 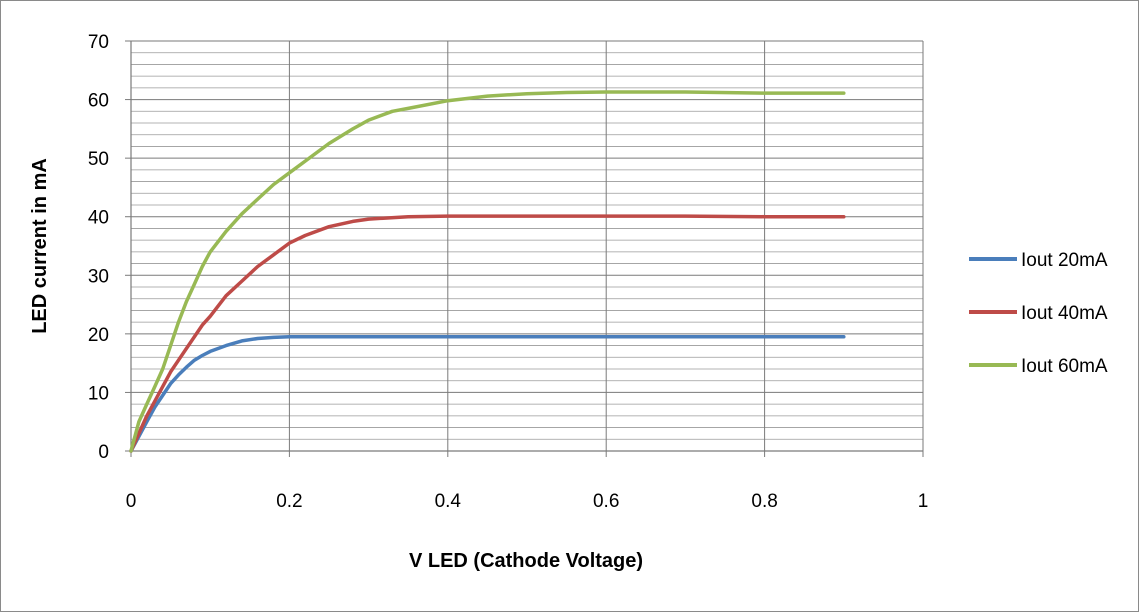 What do you see at coordinates (98, 393) in the screenshot?
I see `y-tick-label: 10` at bounding box center [98, 393].